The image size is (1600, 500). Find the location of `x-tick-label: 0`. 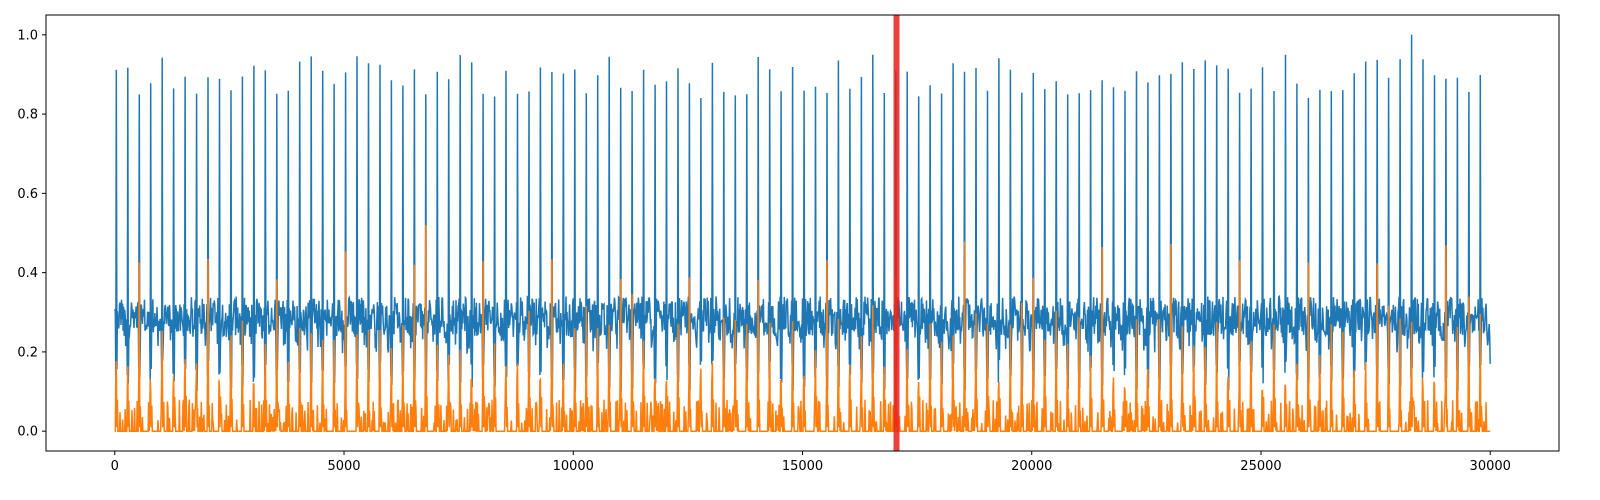

x-tick-label: 0 is located at coordinates (115, 466).